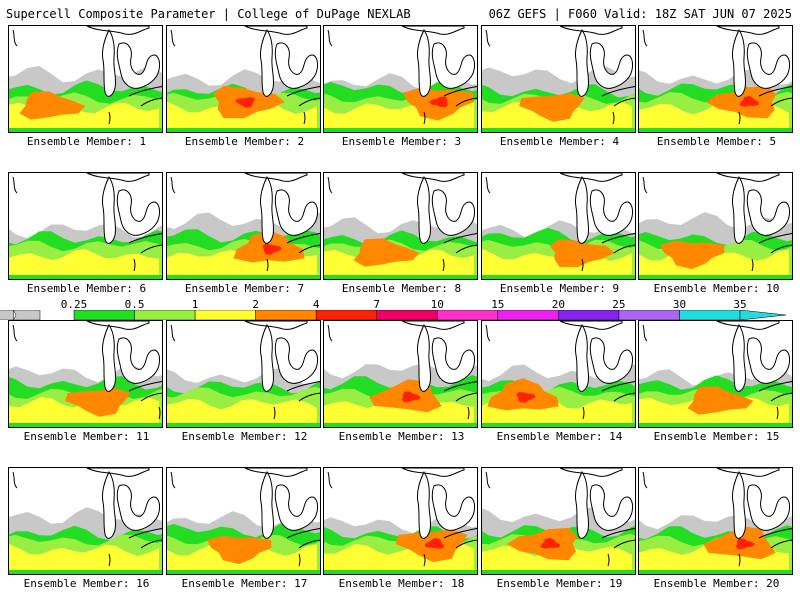 This screenshot has width=800, height=600. I want to click on member-label: Ensemble Member: 13, so click(401, 436).